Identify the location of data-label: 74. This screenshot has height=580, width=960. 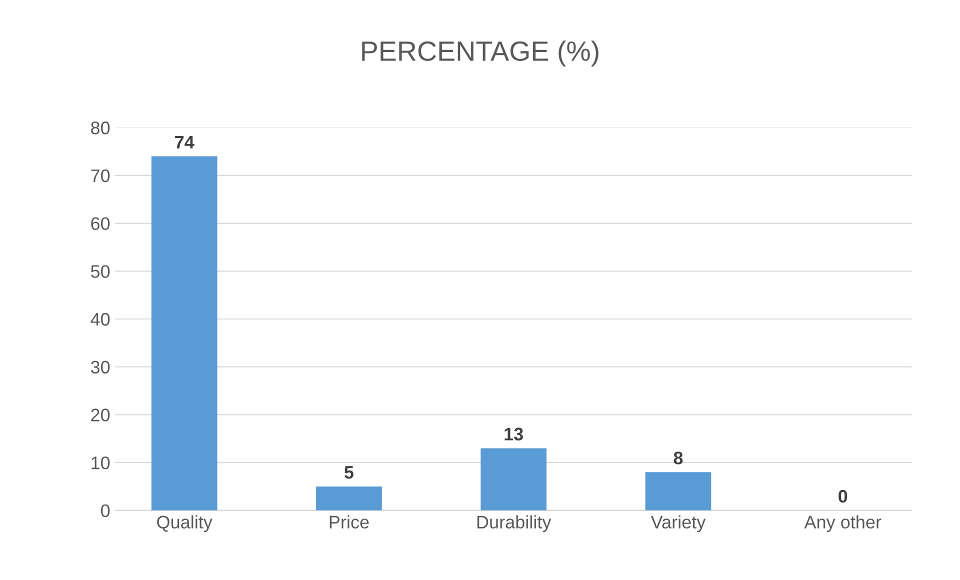
(184, 142).